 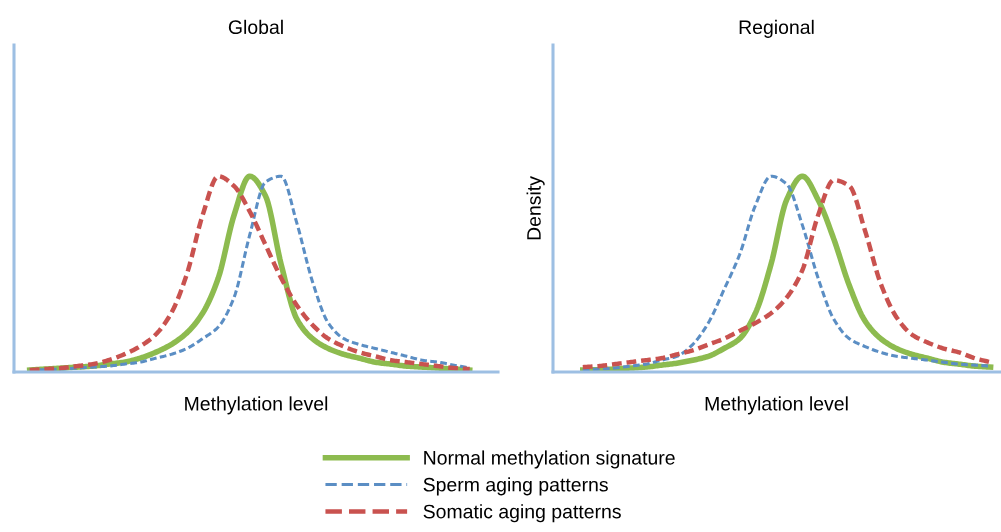 What do you see at coordinates (776, 28) in the screenshot?
I see `chart-title: Regional` at bounding box center [776, 28].